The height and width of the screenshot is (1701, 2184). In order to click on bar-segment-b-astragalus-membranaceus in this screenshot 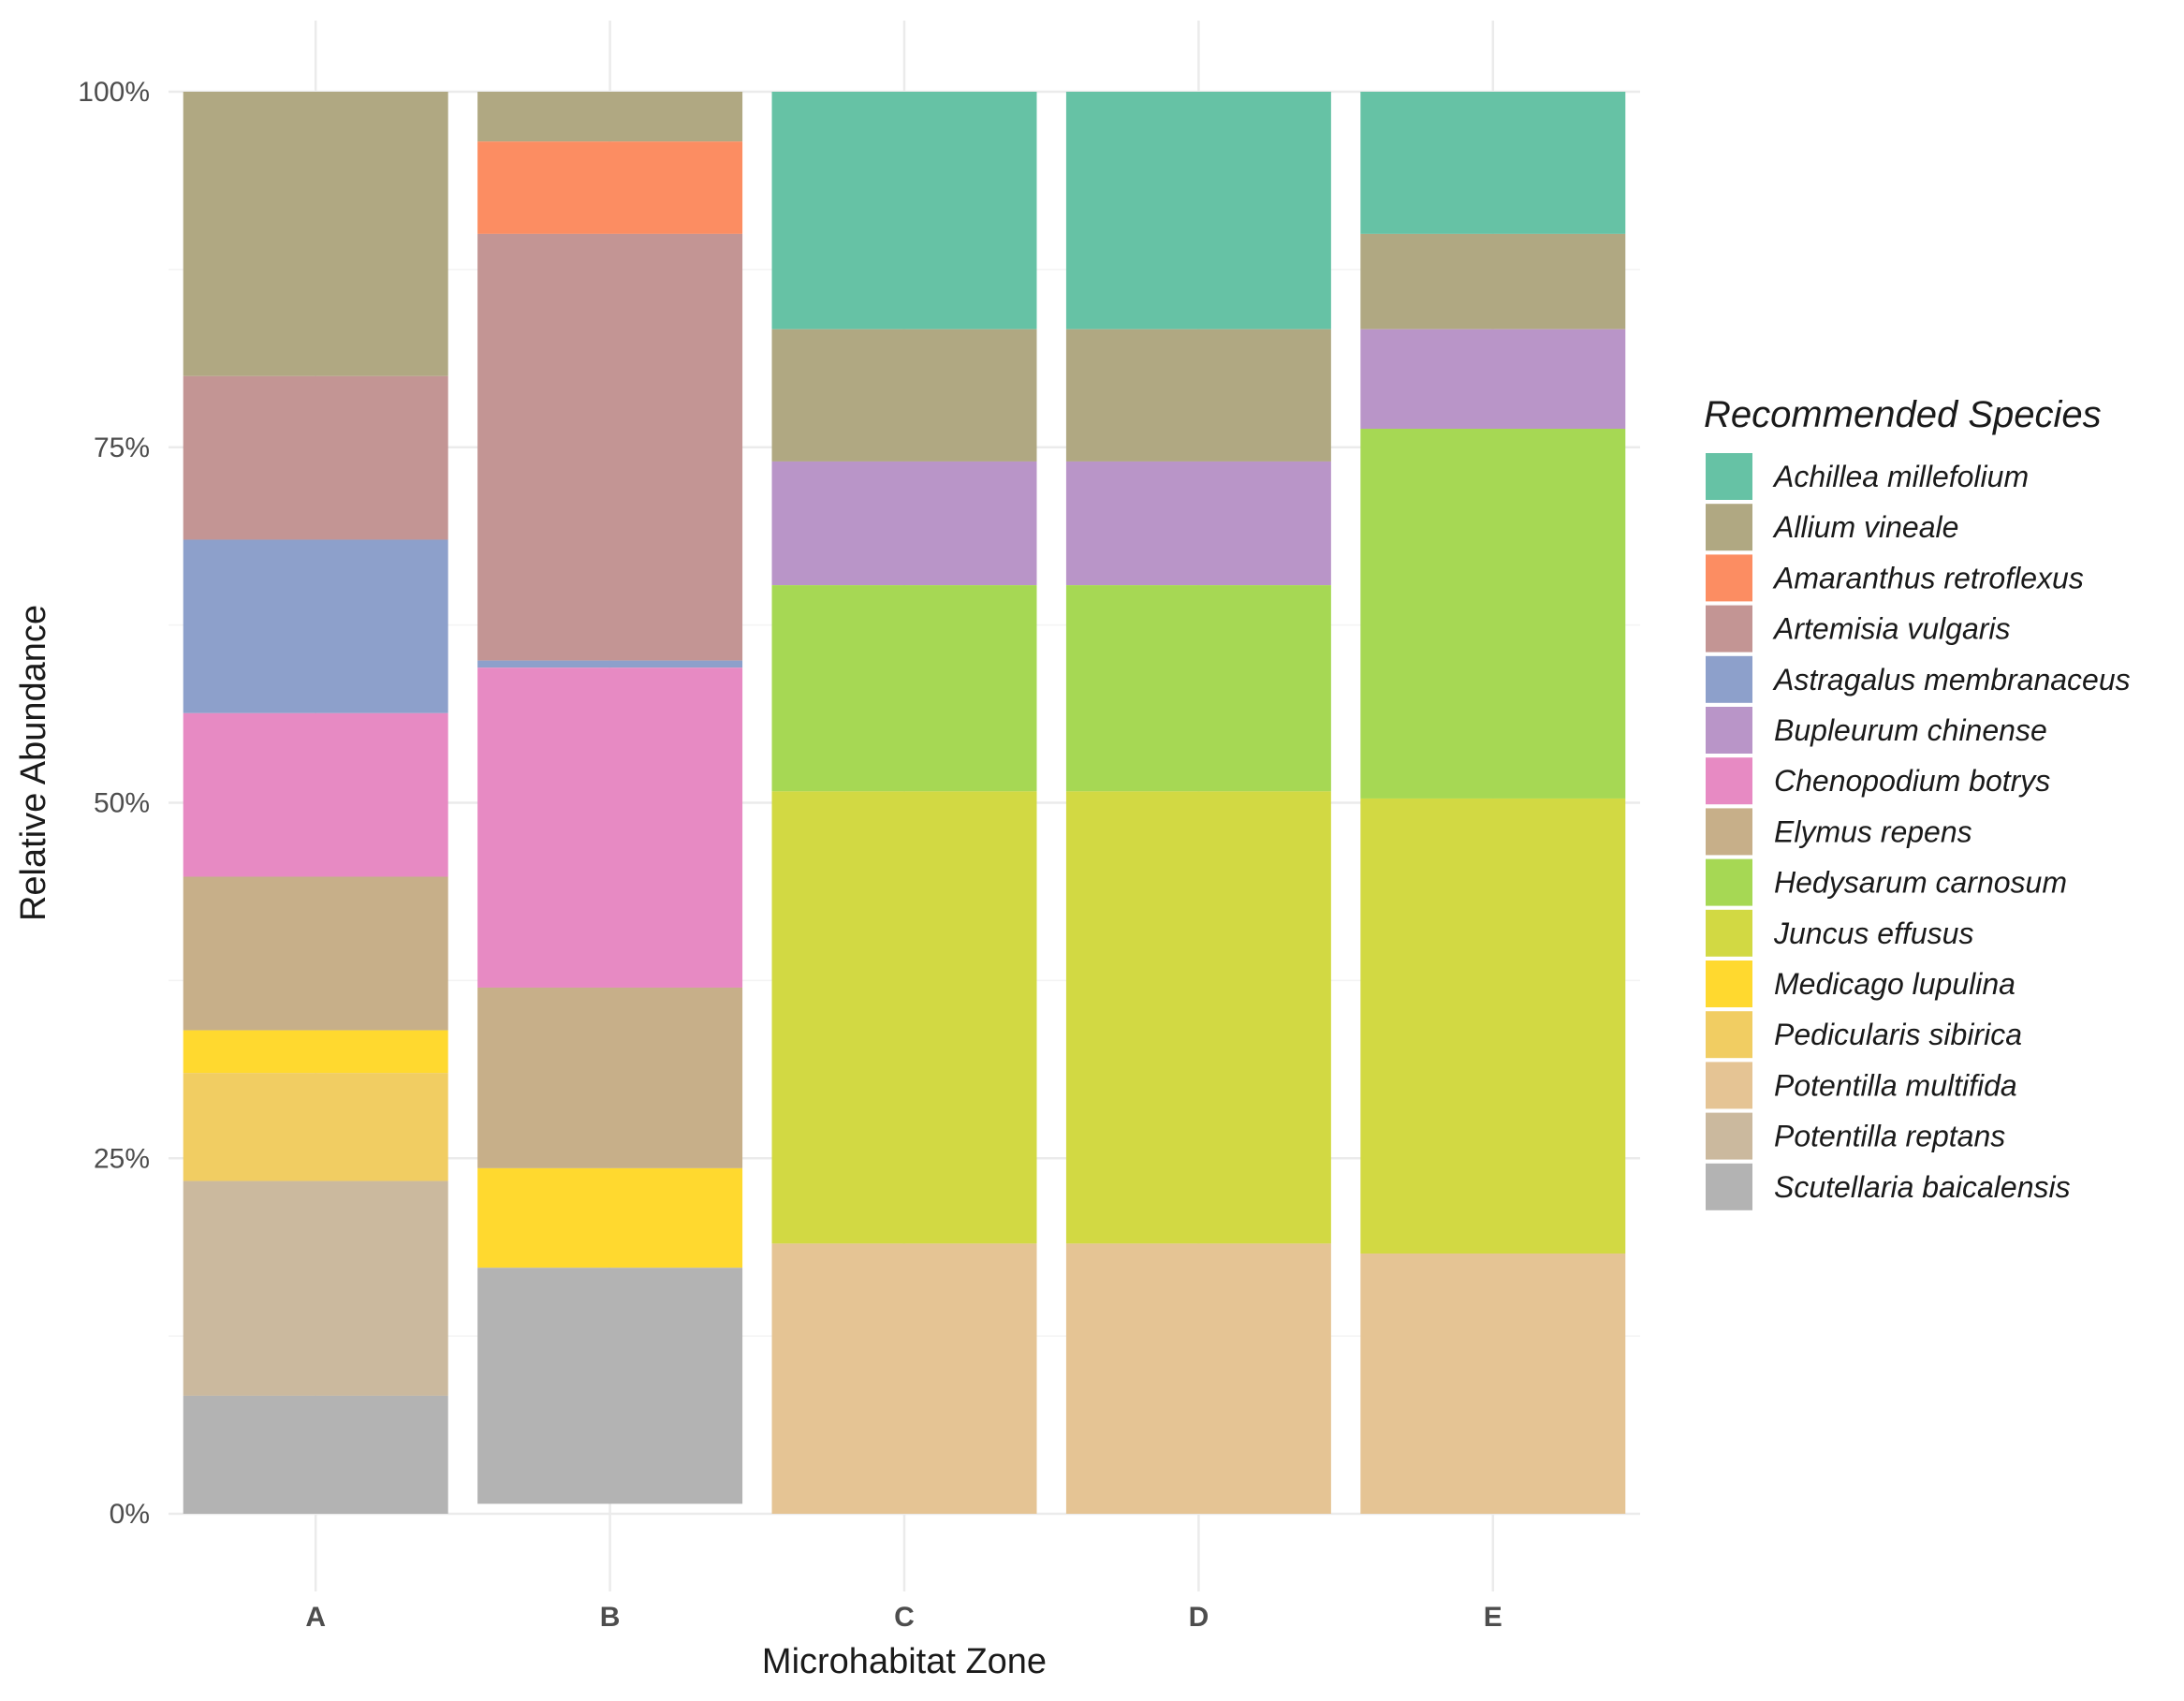, I will do `click(610, 664)`.